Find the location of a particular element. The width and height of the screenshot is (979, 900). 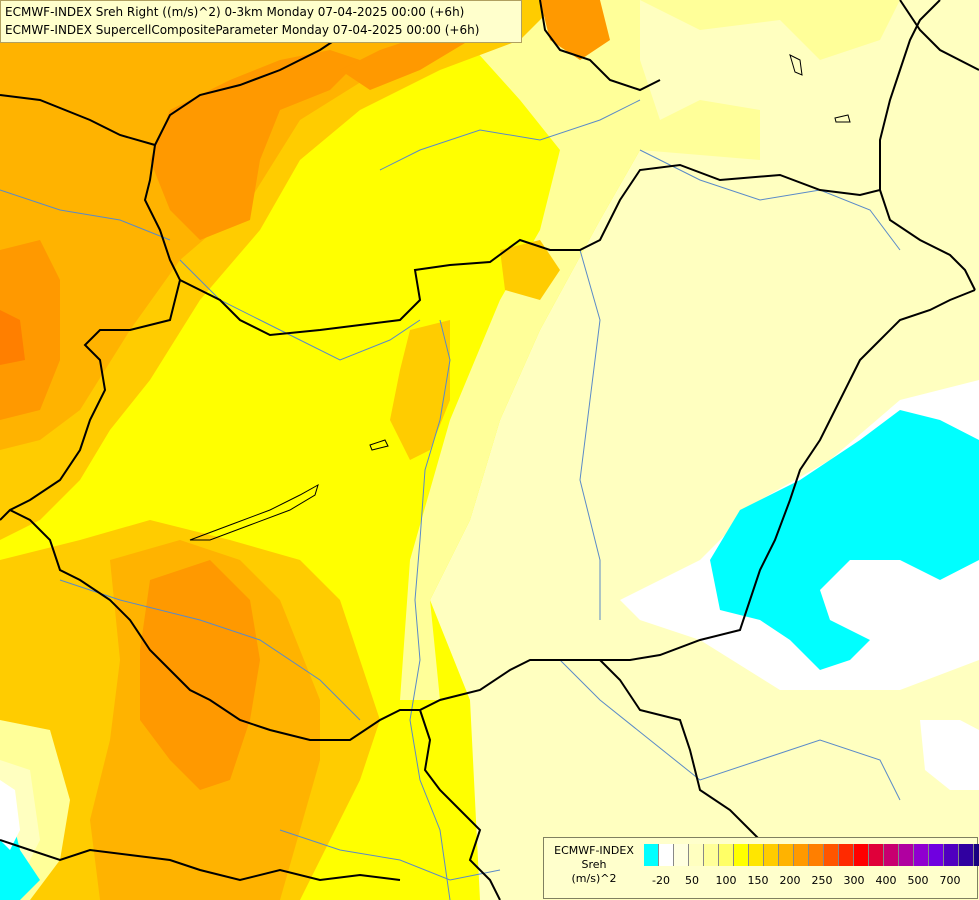

legend-tick-label: 700 is located at coordinates (950, 880).